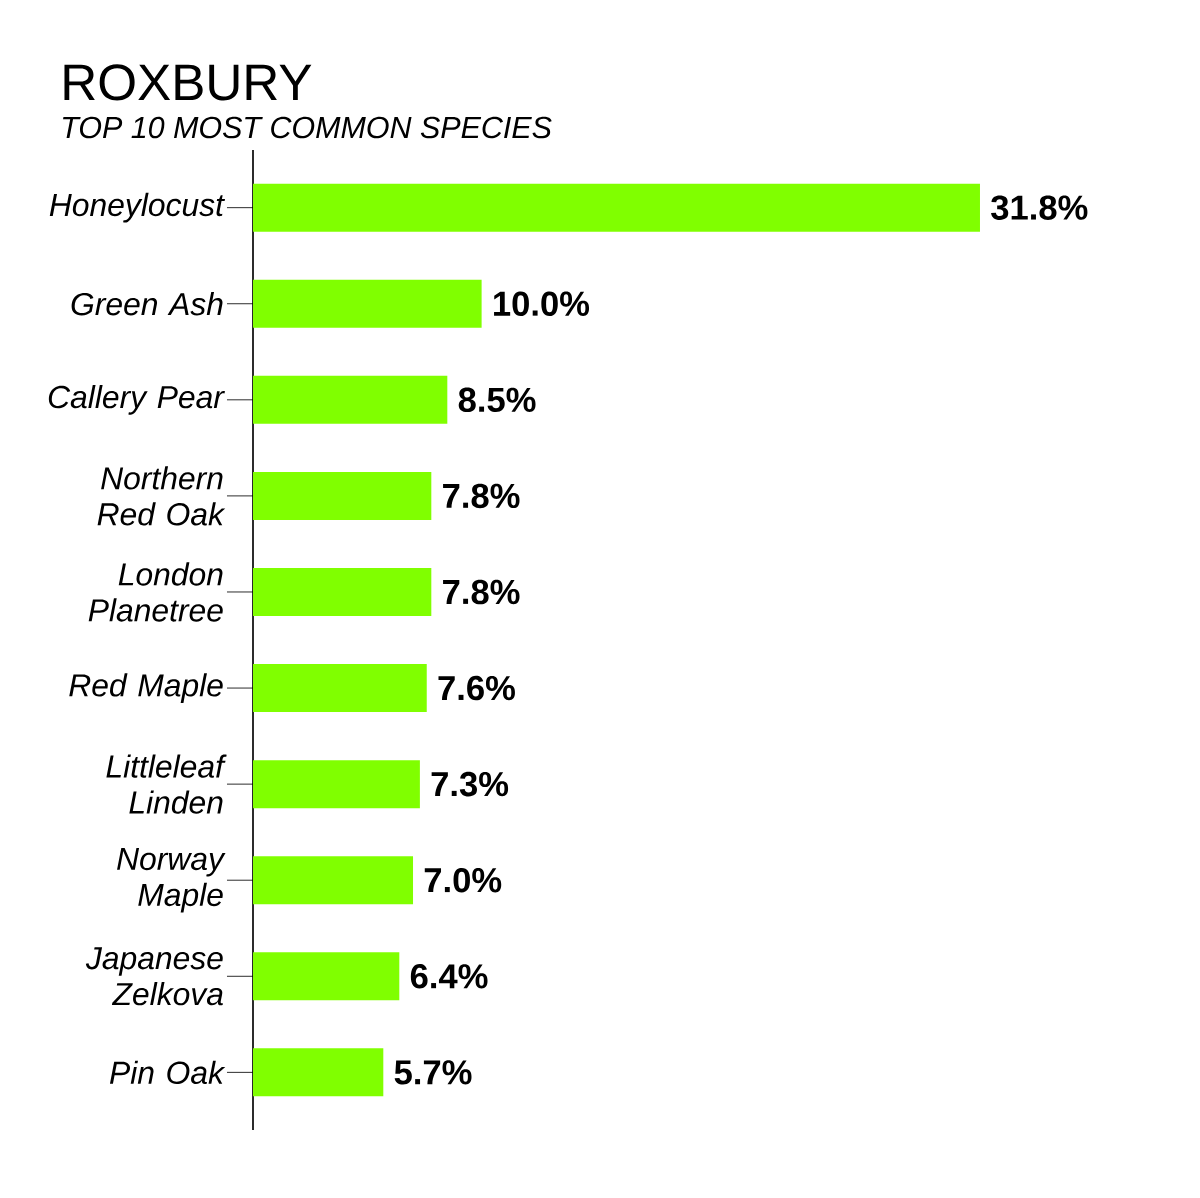 The width and height of the screenshot is (1200, 1198). What do you see at coordinates (161, 496) in the screenshot?
I see `y-tick-label: Northern Red Oak` at bounding box center [161, 496].